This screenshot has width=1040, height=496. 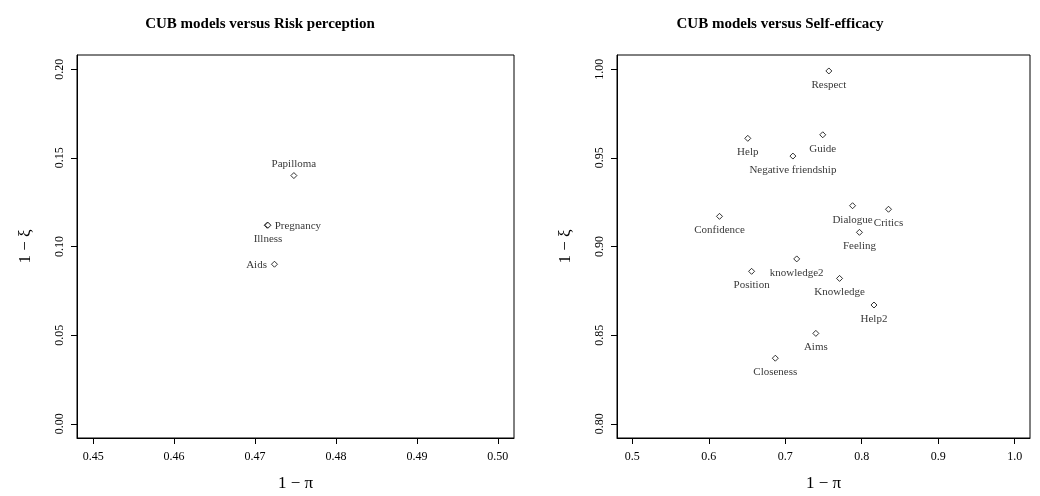 What do you see at coordinates (840, 291) in the screenshot?
I see `data-label: Knowledge` at bounding box center [840, 291].